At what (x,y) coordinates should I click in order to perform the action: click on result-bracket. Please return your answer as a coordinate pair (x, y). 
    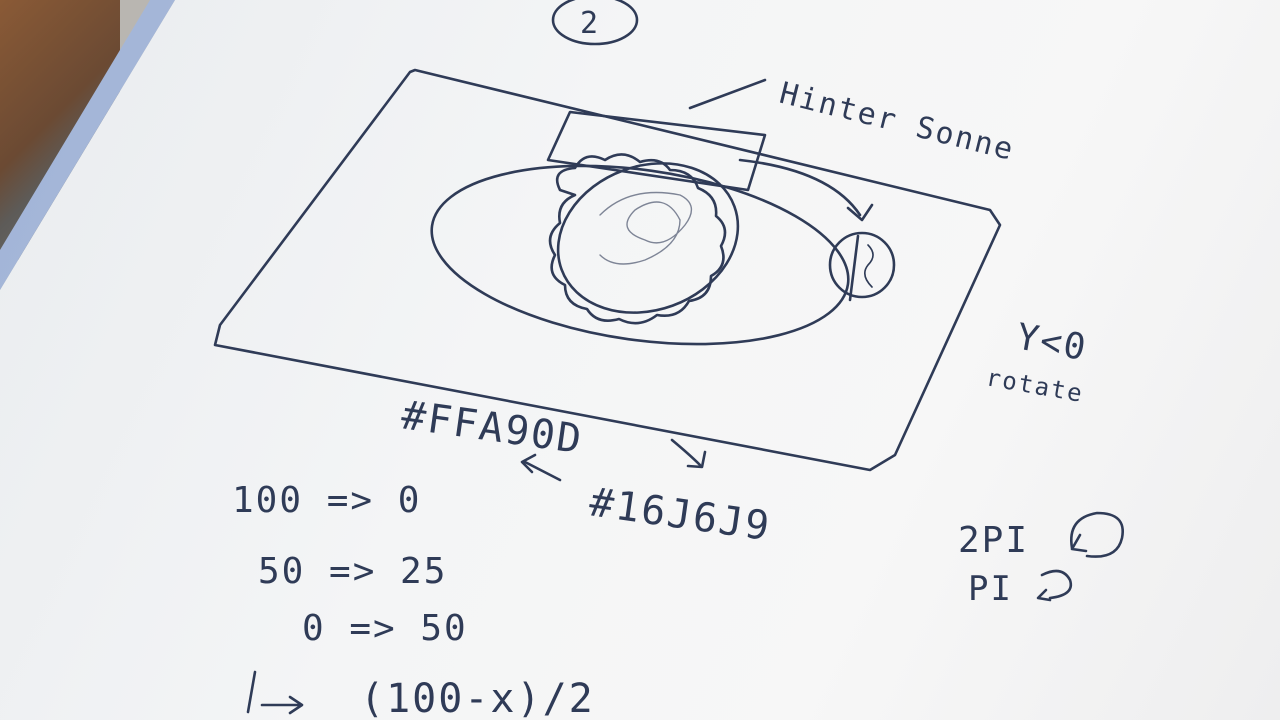
    Looking at the image, I should click on (251, 692).